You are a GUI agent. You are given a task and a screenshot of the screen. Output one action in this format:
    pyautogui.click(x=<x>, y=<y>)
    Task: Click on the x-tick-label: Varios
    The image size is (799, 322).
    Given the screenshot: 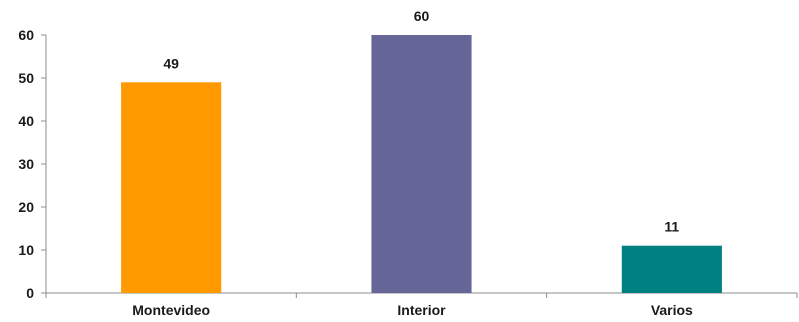 What is the action you would take?
    pyautogui.click(x=672, y=310)
    